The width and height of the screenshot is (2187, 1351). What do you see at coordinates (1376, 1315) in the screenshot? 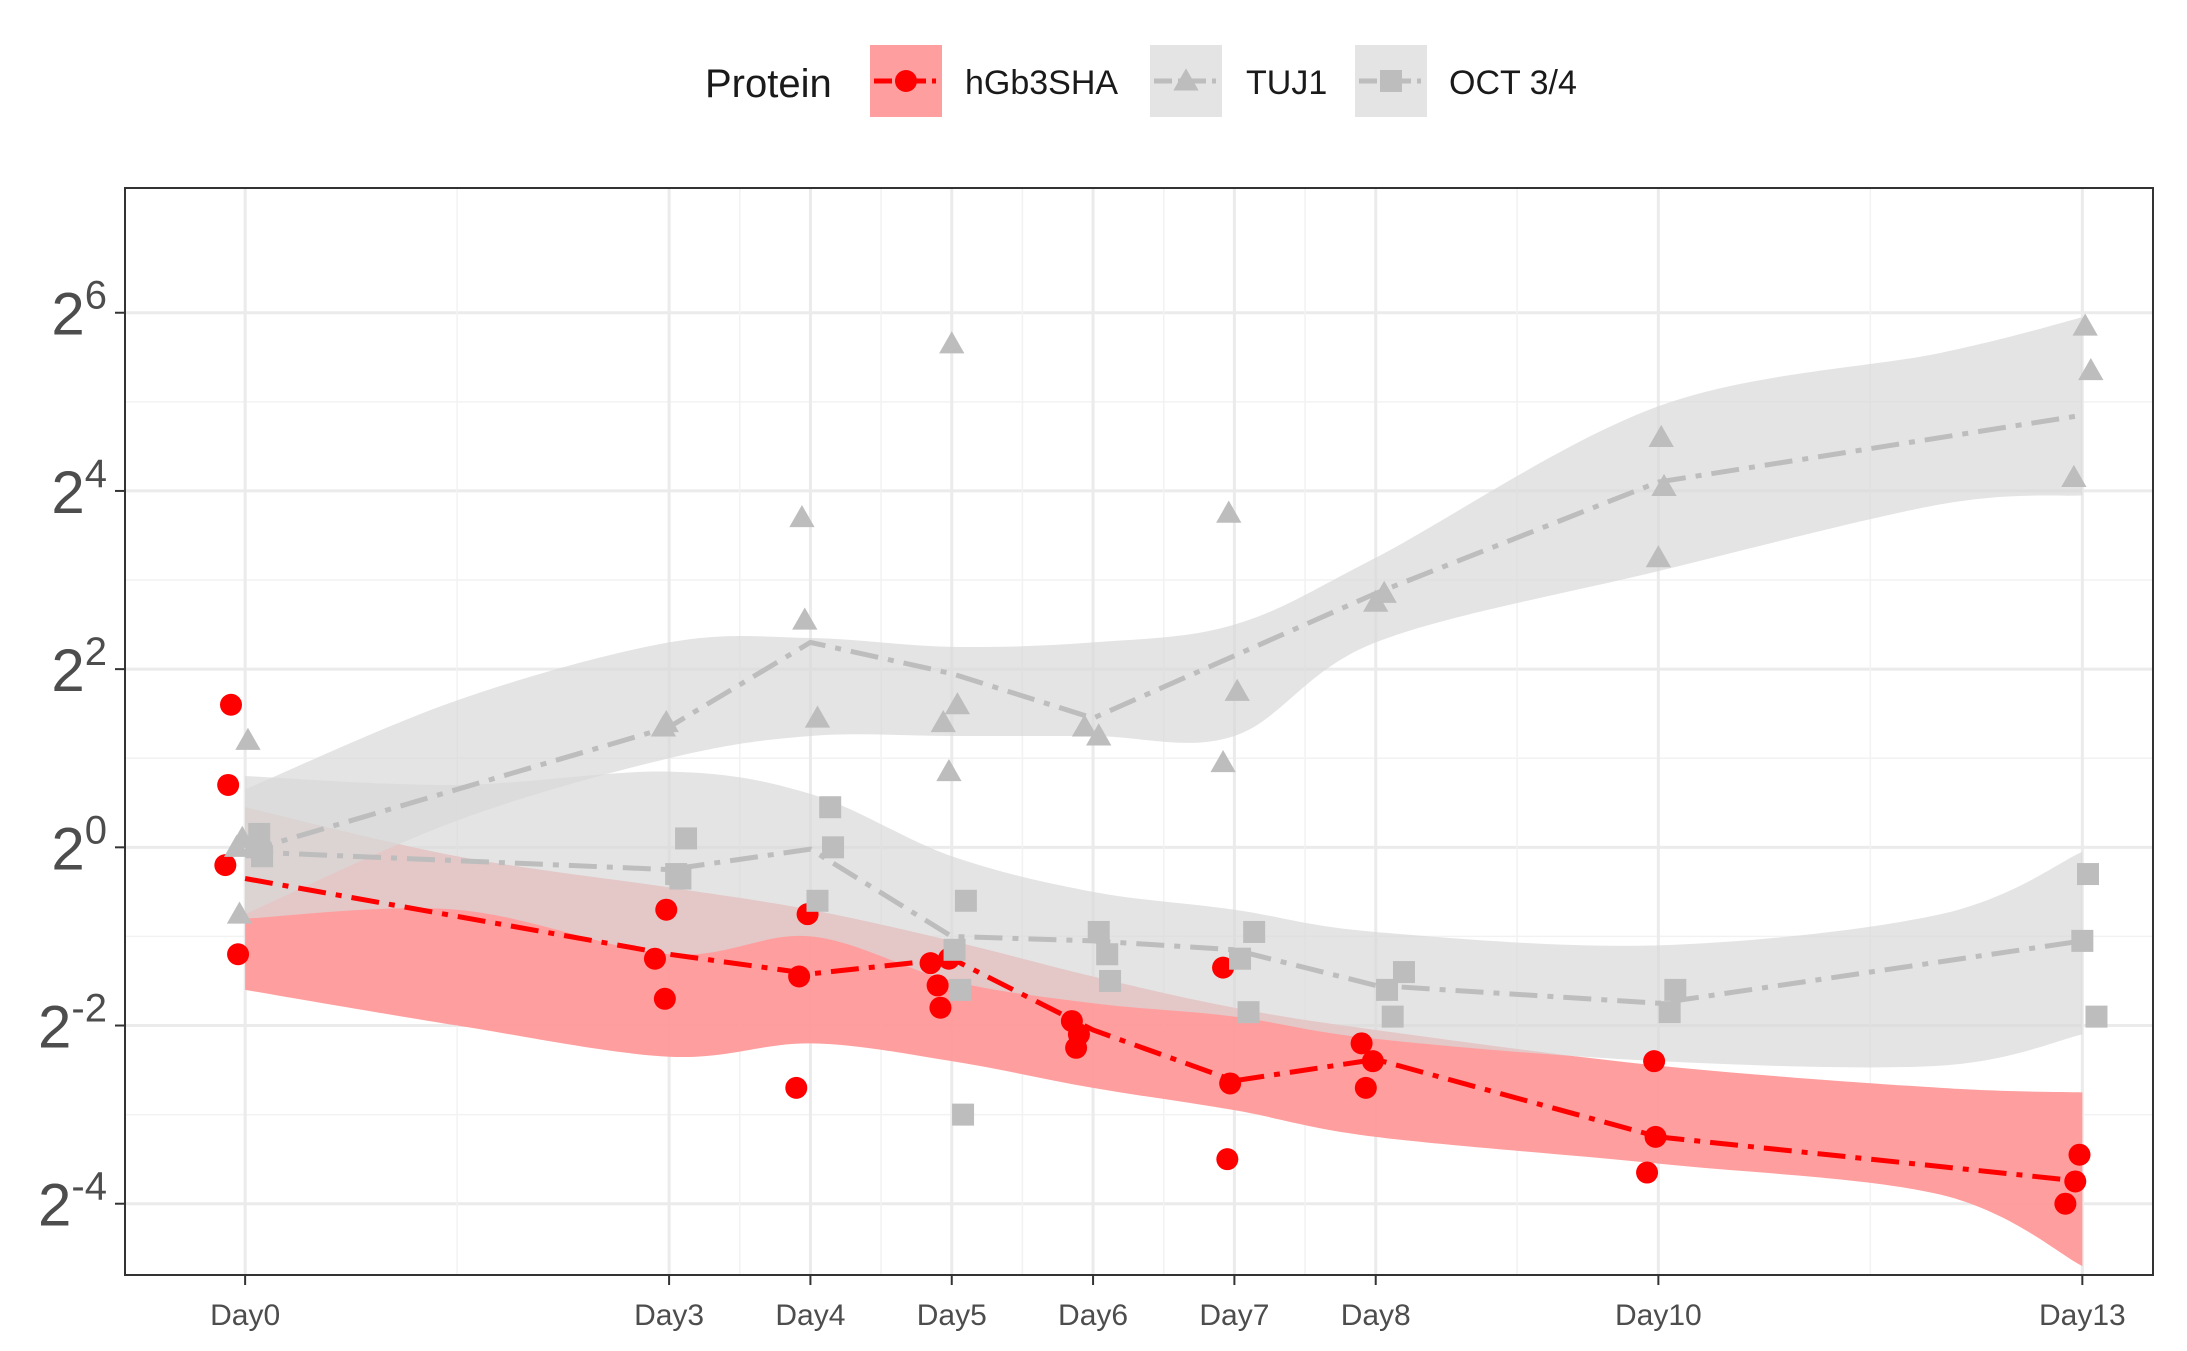
I see `x-tick-label: Day8` at bounding box center [1376, 1315].